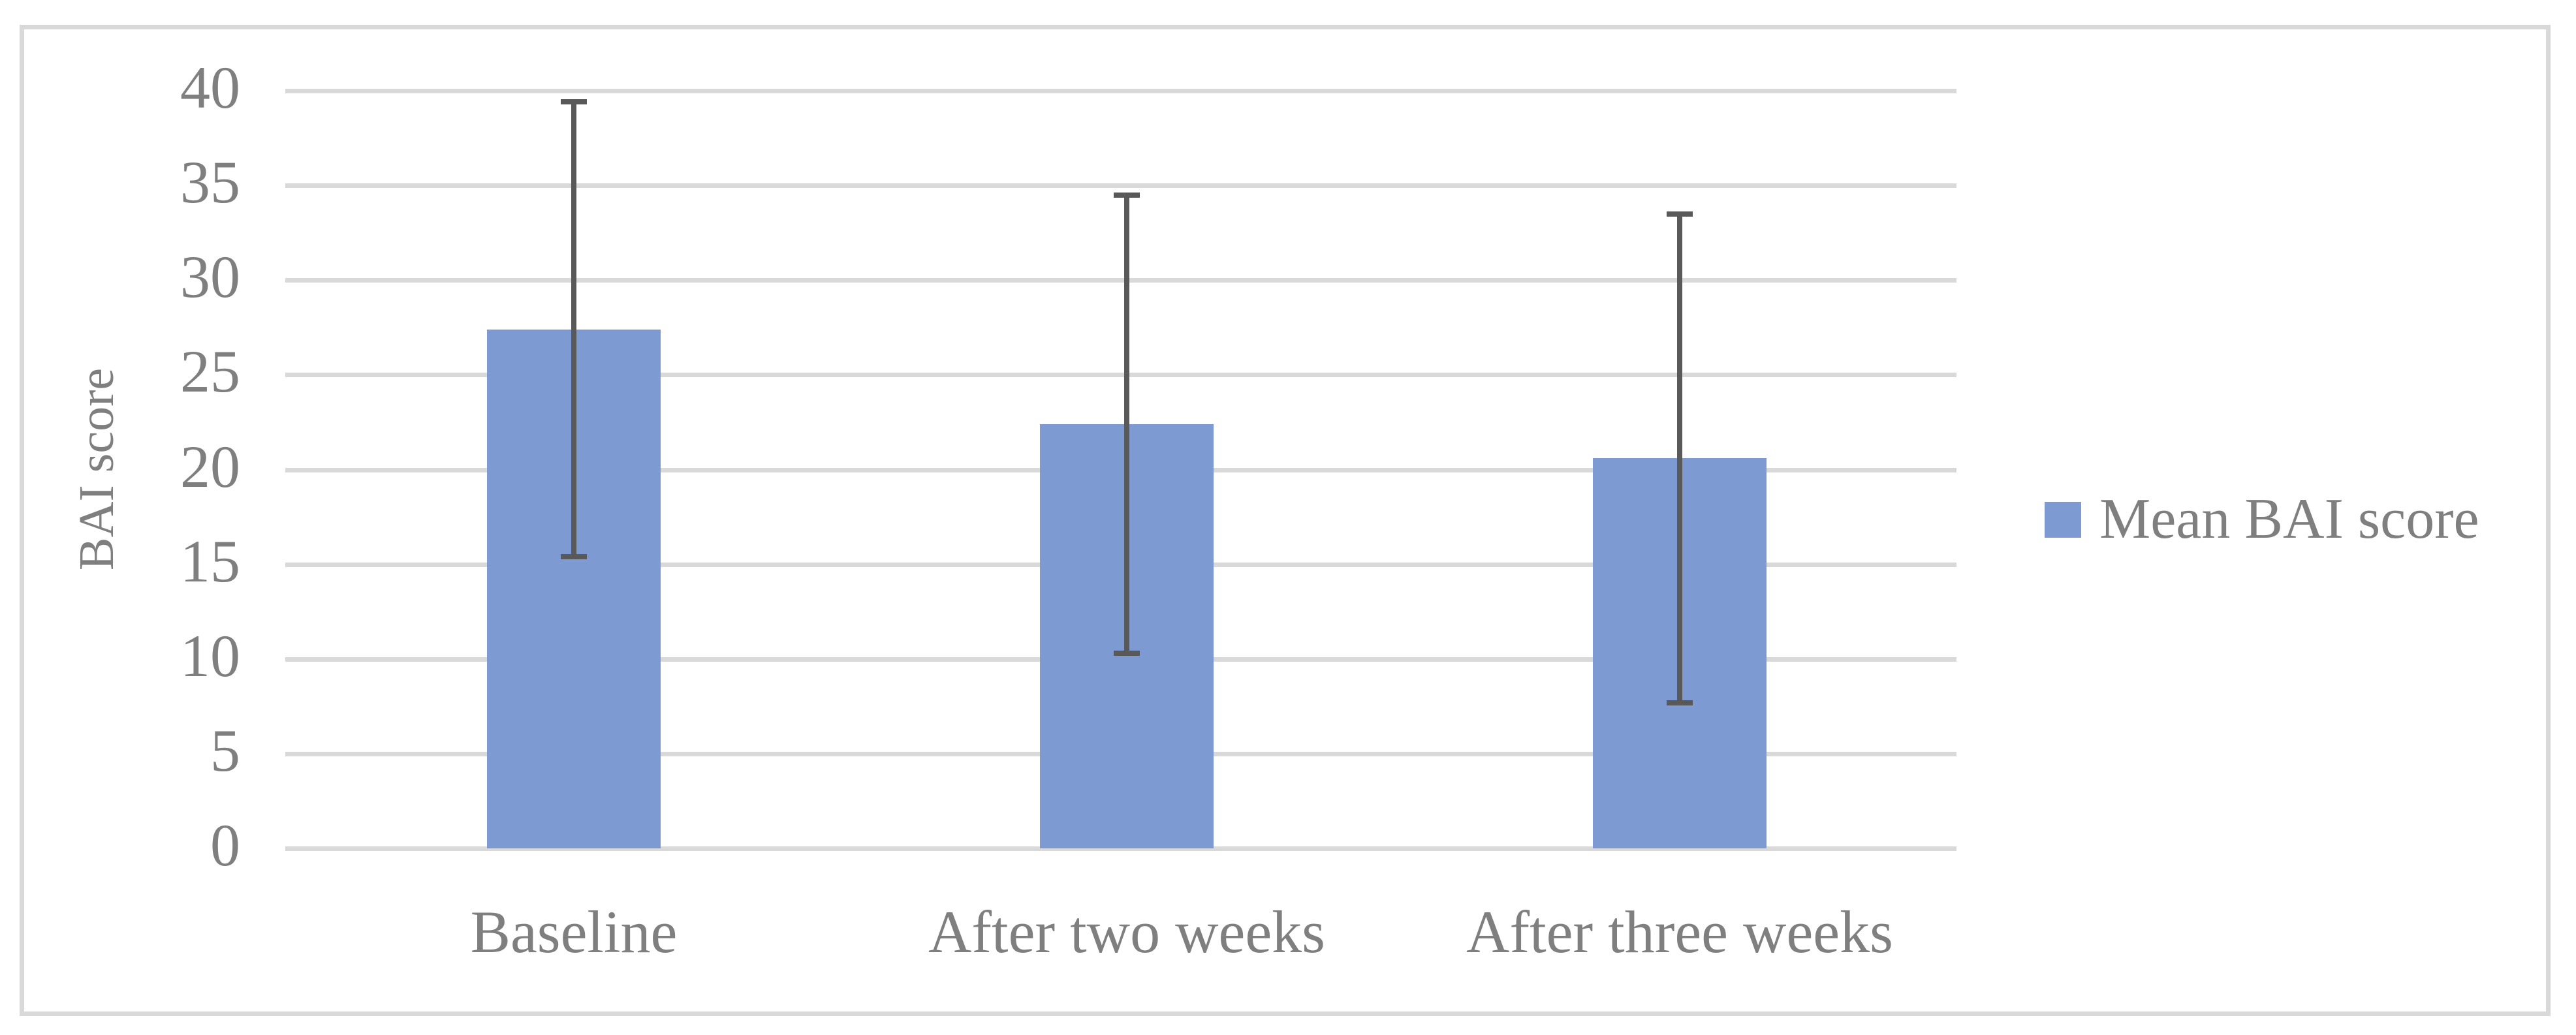 The image size is (2576, 1035). I want to click on y-tick-label: 25, so click(210, 371).